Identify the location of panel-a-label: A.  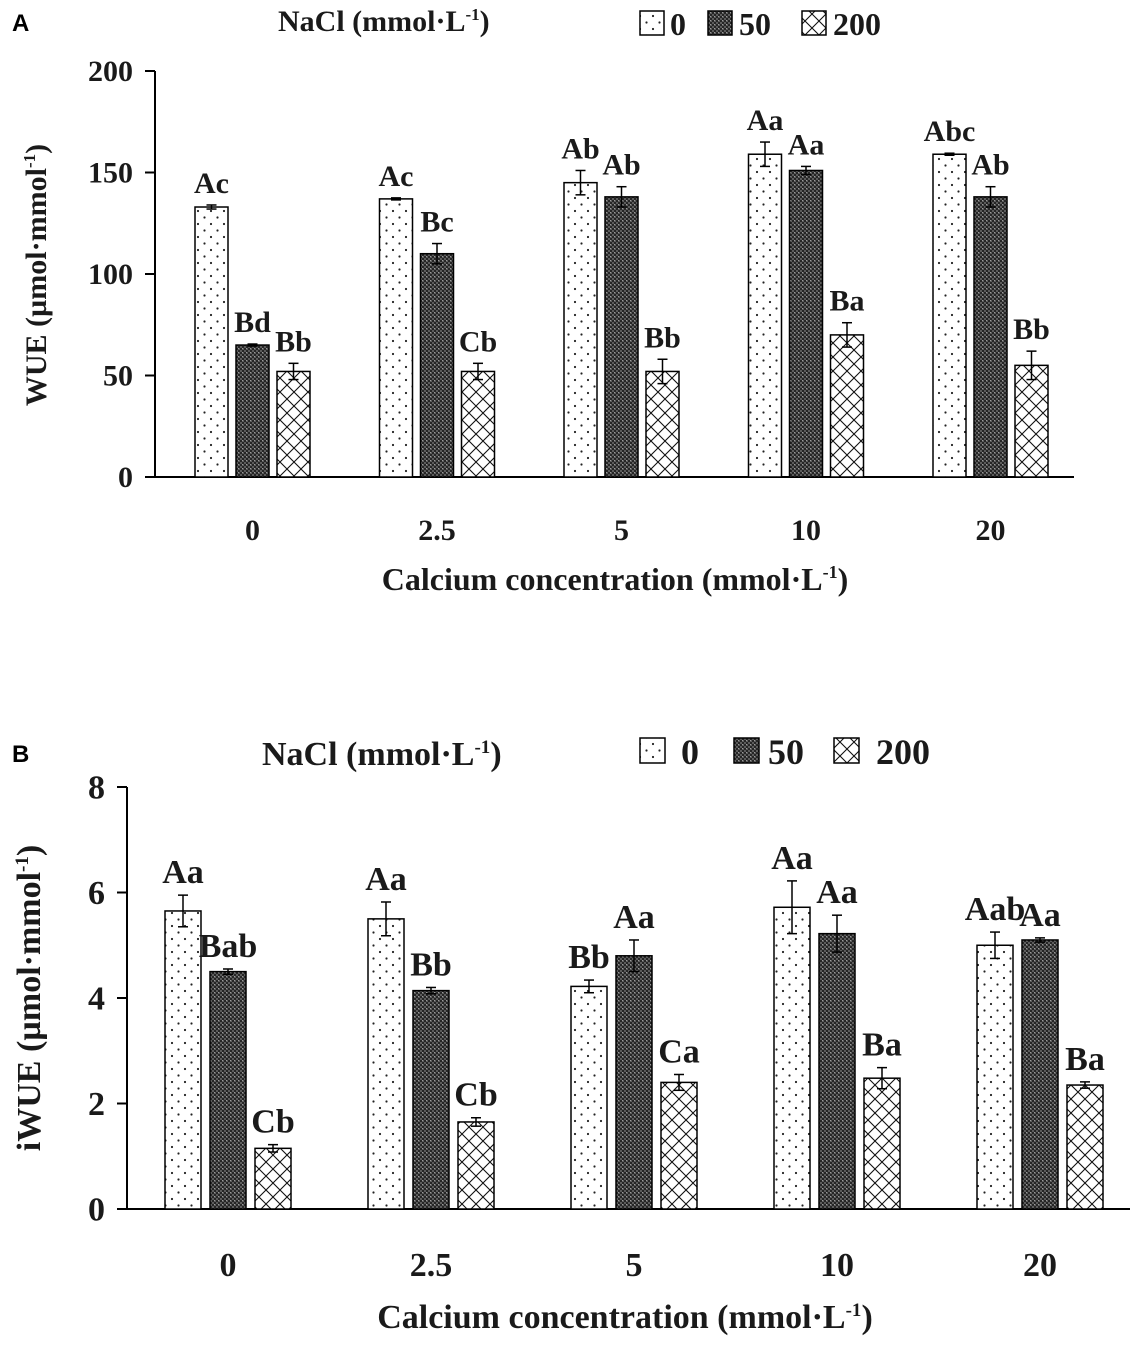
(20, 23).